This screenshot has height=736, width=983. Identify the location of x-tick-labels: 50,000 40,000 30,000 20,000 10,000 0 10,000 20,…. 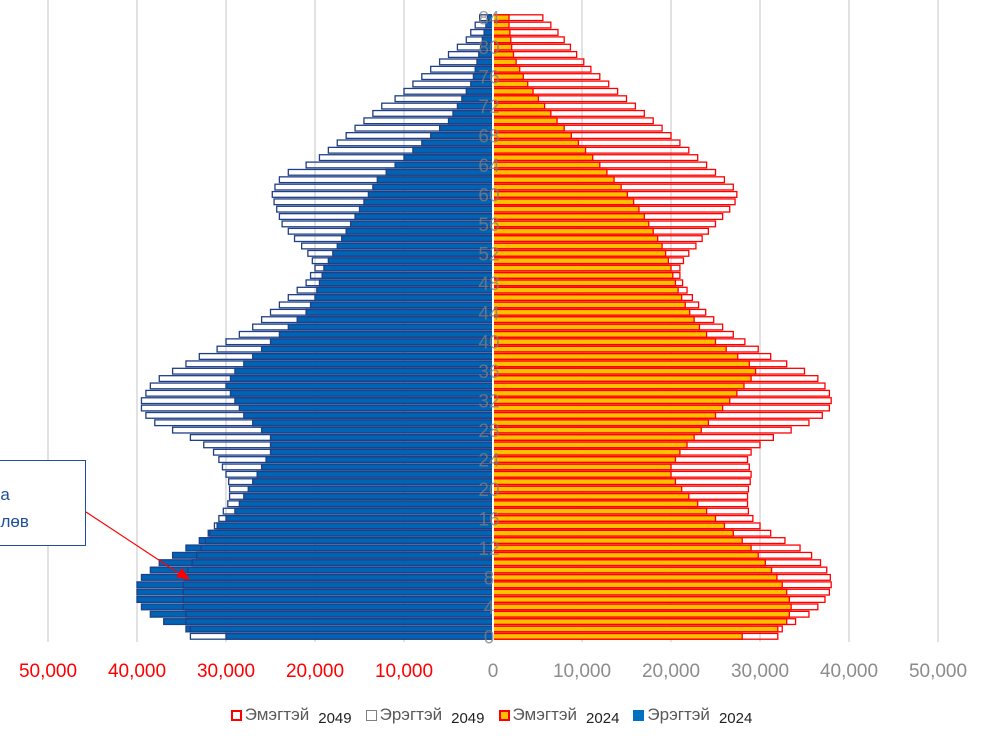
(493, 671).